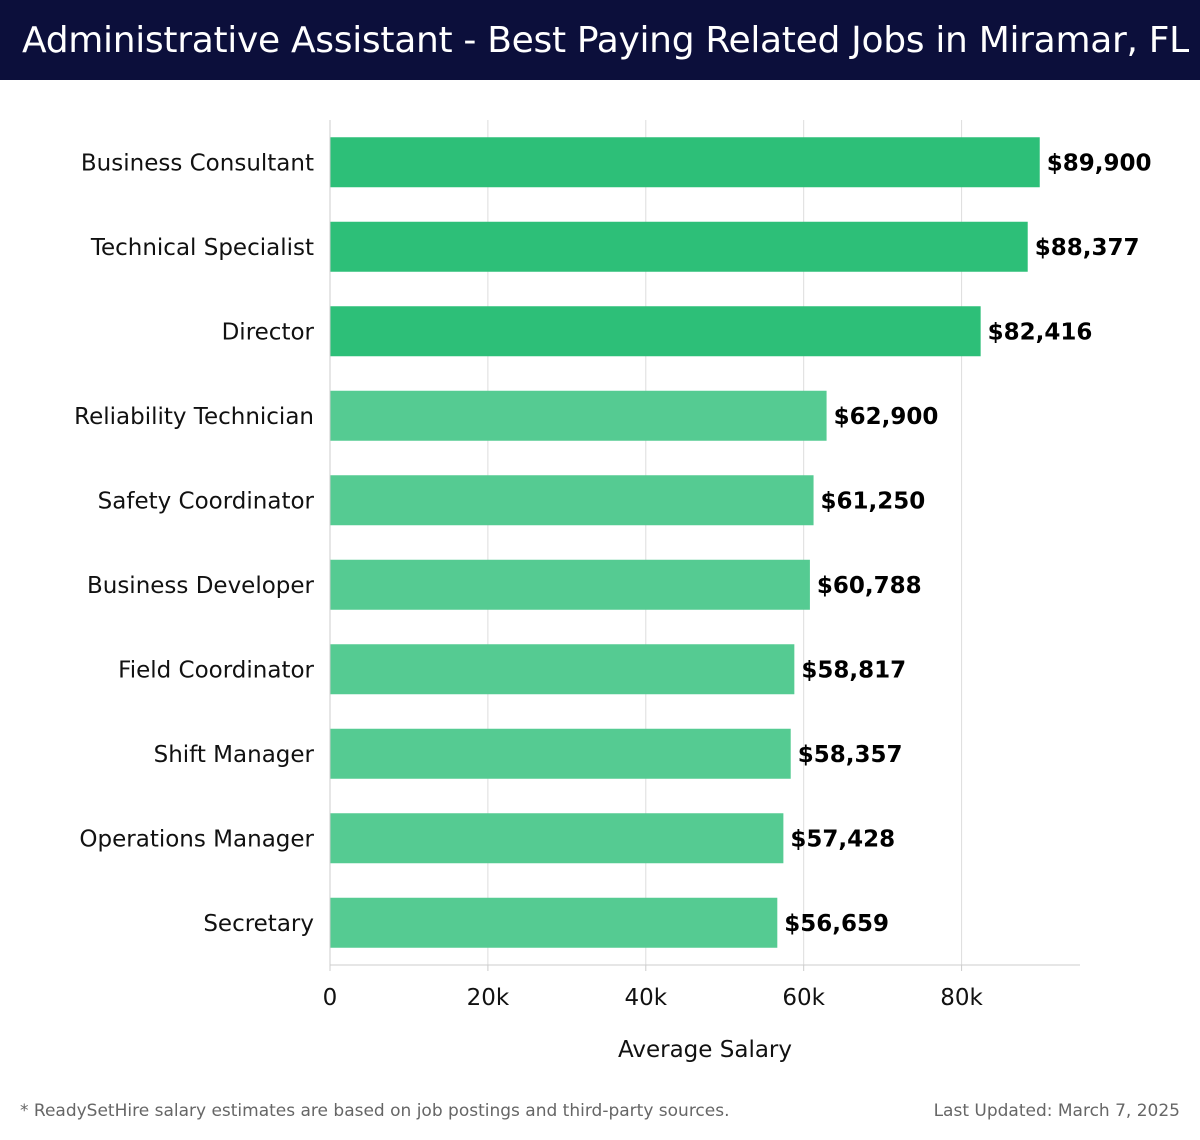 This screenshot has width=1200, height=1140. I want to click on x-tick-label: 20k, so click(488, 998).